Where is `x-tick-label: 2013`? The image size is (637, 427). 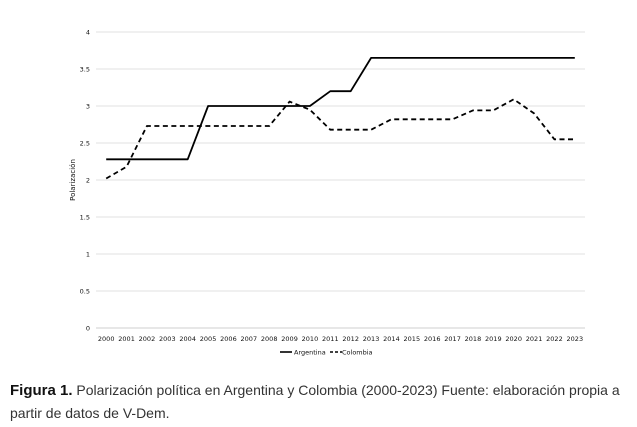
x-tick-label: 2013 is located at coordinates (371, 339).